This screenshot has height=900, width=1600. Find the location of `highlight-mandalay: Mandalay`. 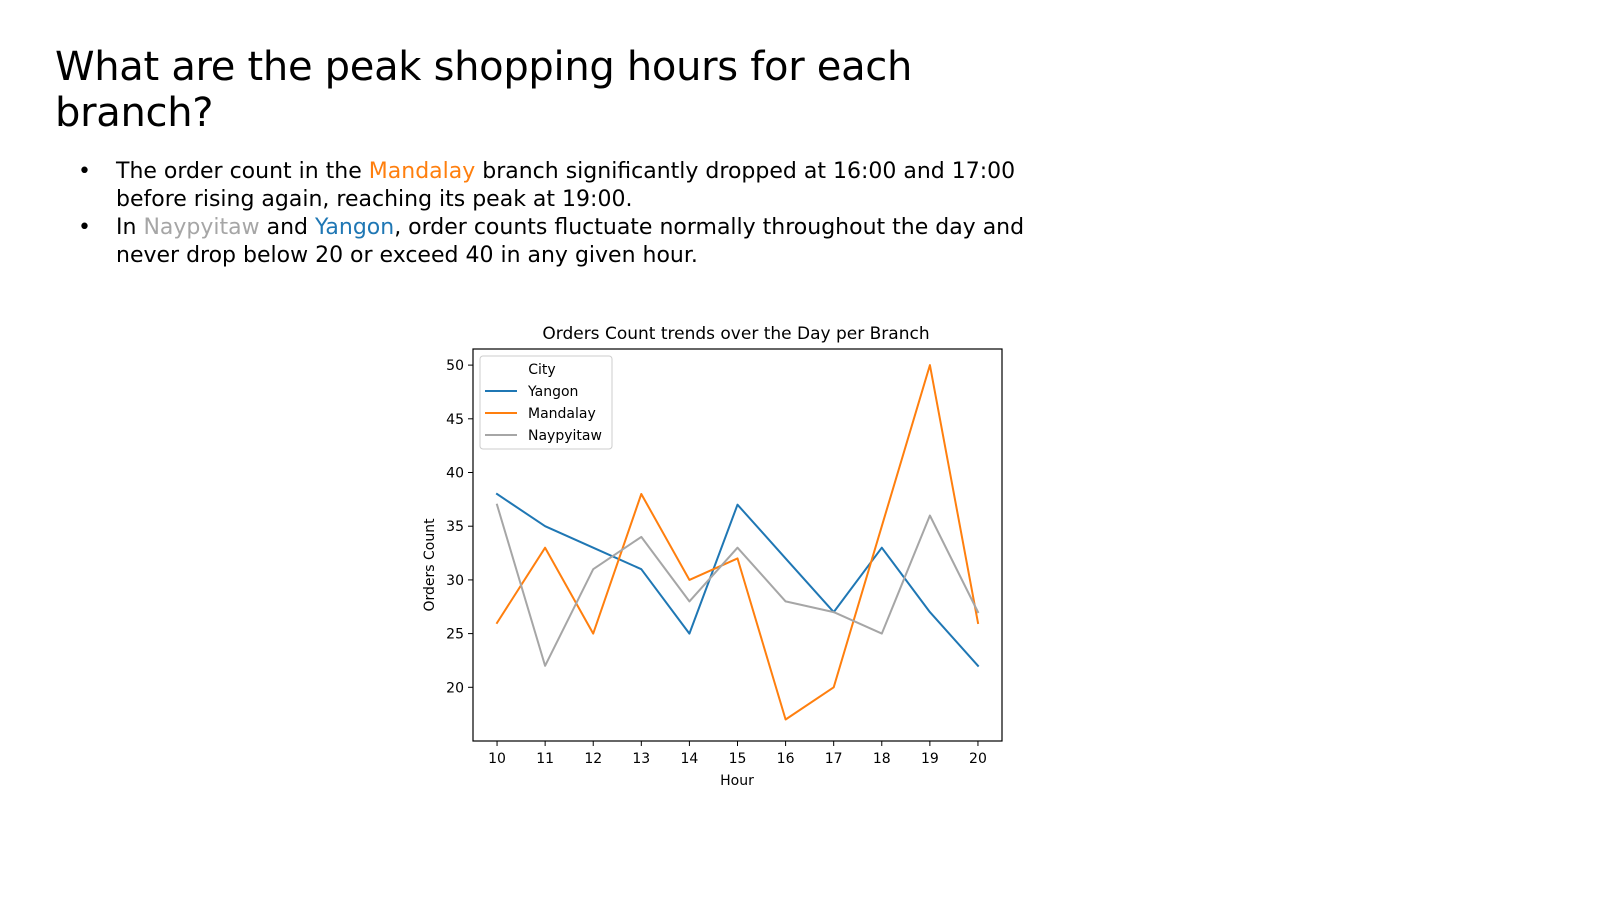

highlight-mandalay: Mandalay is located at coordinates (422, 171).